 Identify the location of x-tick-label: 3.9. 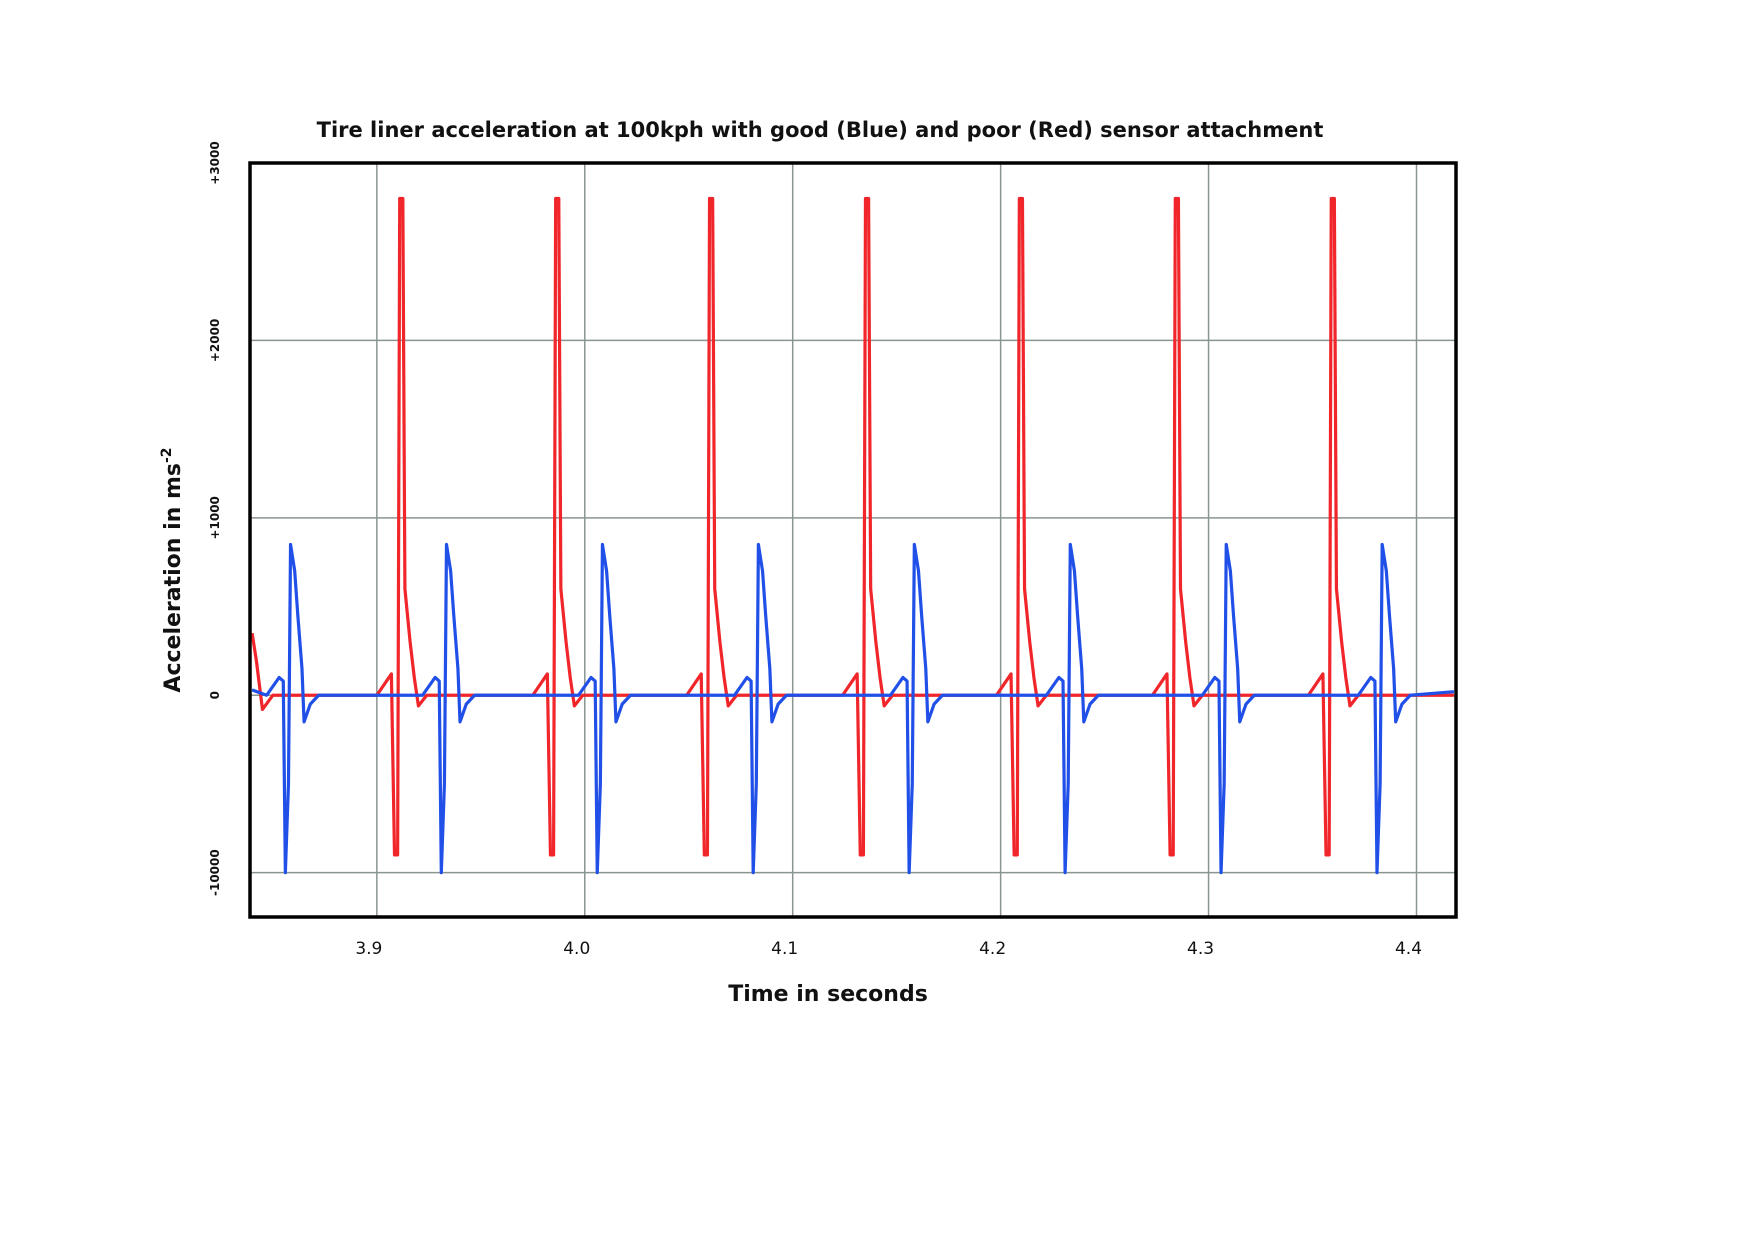
(368, 949).